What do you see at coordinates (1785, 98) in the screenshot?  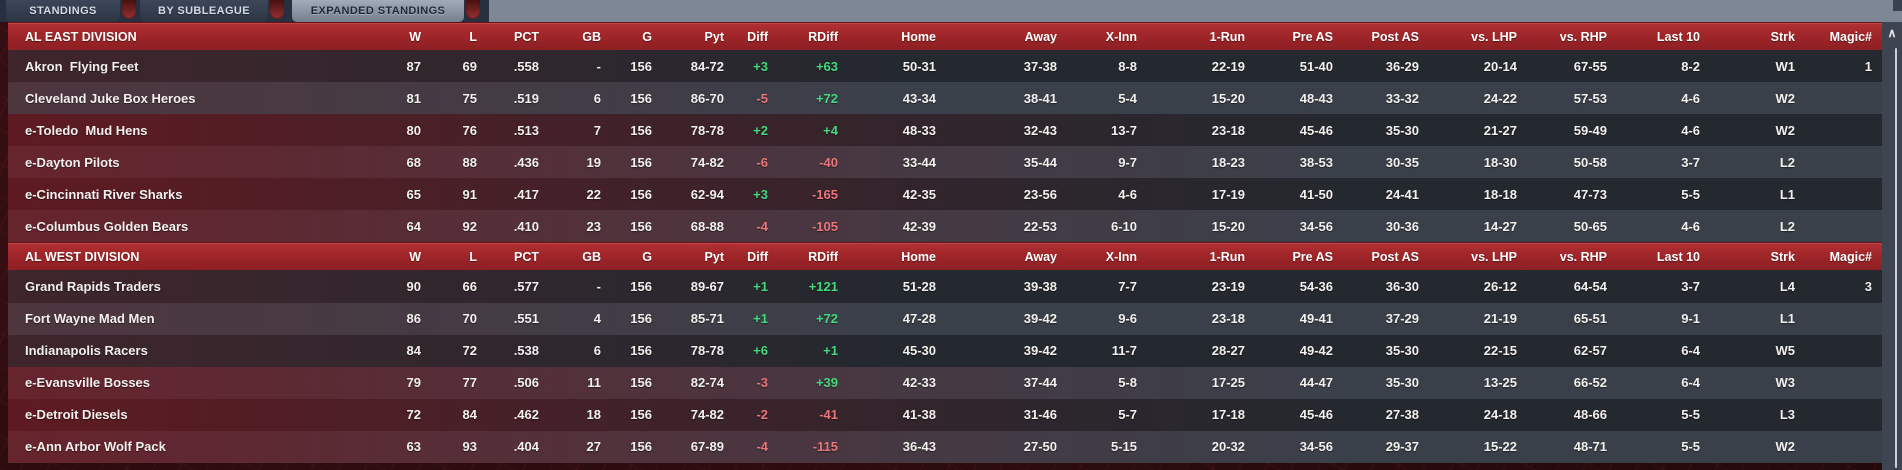 I see `stat-strk: W2` at bounding box center [1785, 98].